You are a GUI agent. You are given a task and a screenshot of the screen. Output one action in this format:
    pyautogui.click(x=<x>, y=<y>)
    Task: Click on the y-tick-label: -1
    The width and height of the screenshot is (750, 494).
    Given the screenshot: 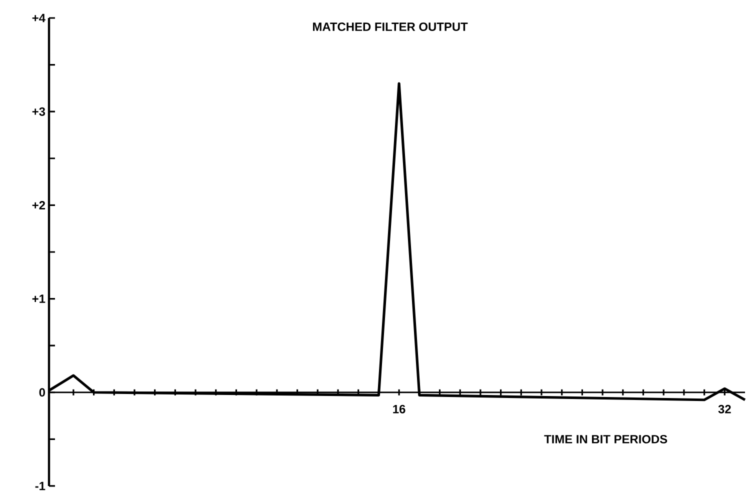 What is the action you would take?
    pyautogui.click(x=40, y=486)
    